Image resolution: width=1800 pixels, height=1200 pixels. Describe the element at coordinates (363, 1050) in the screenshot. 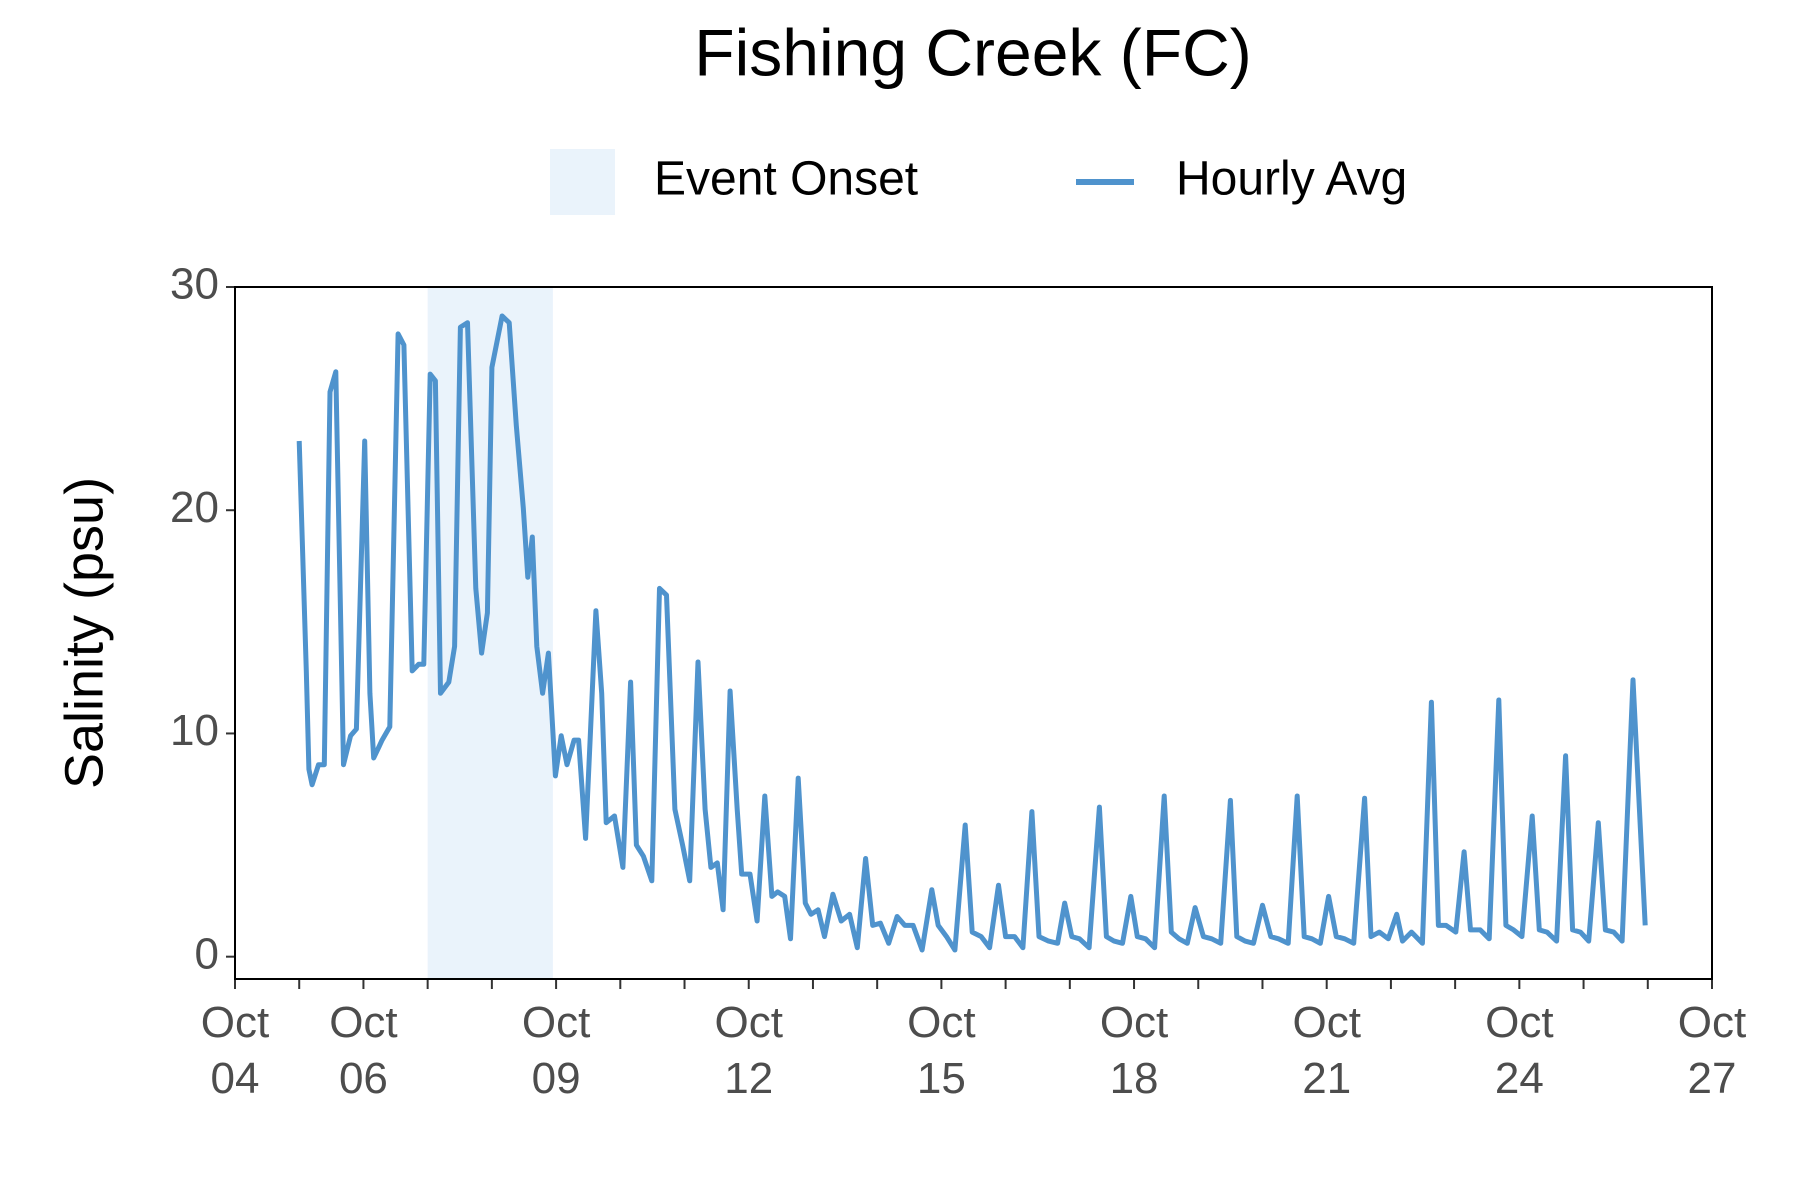

I see `x-tick-label: Oct 06` at that location.